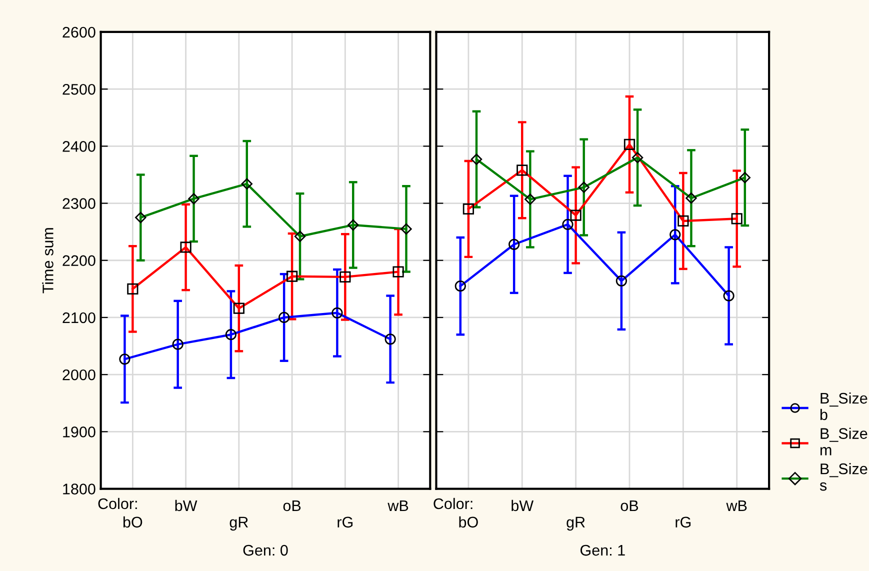 This screenshot has width=869, height=571. I want to click on y-tick-label: 2100, so click(79, 318).